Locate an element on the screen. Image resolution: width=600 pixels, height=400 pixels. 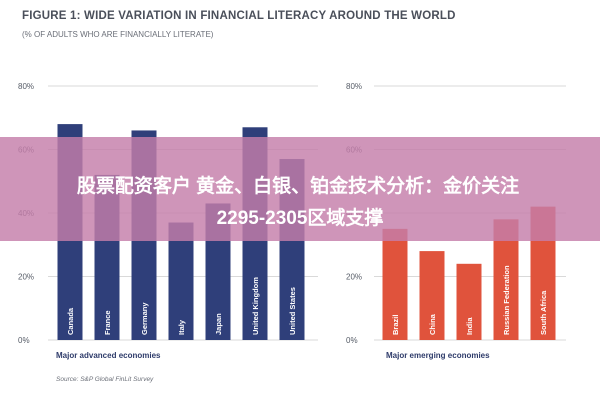
category-label: United Kingdom is located at coordinates (255, 306).